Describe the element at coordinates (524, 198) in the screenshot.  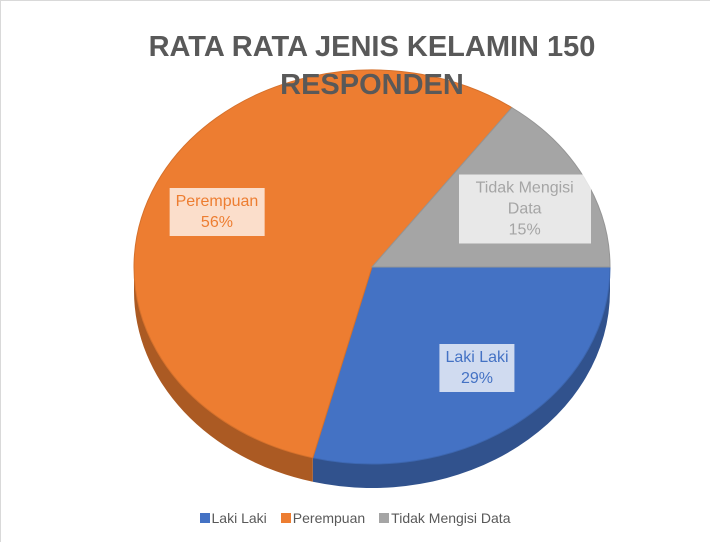
I see `data-label-category: Tidak Mengisi Data` at that location.